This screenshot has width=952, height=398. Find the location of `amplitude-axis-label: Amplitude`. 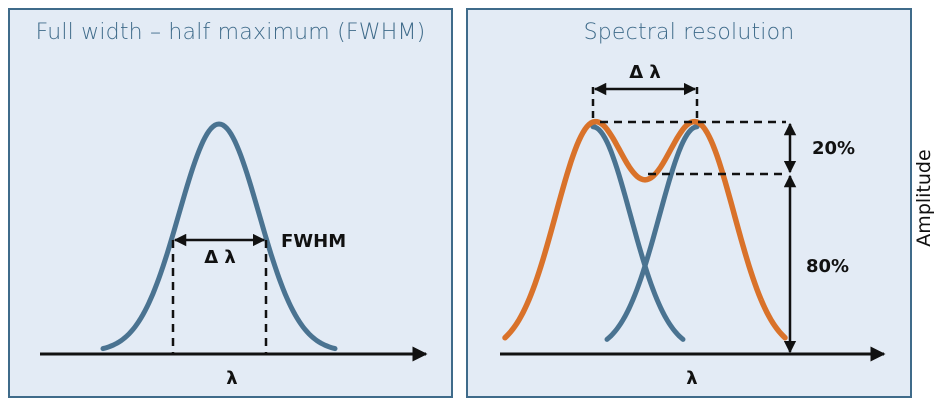

amplitude-axis-label: Amplitude is located at coordinates (924, 198).